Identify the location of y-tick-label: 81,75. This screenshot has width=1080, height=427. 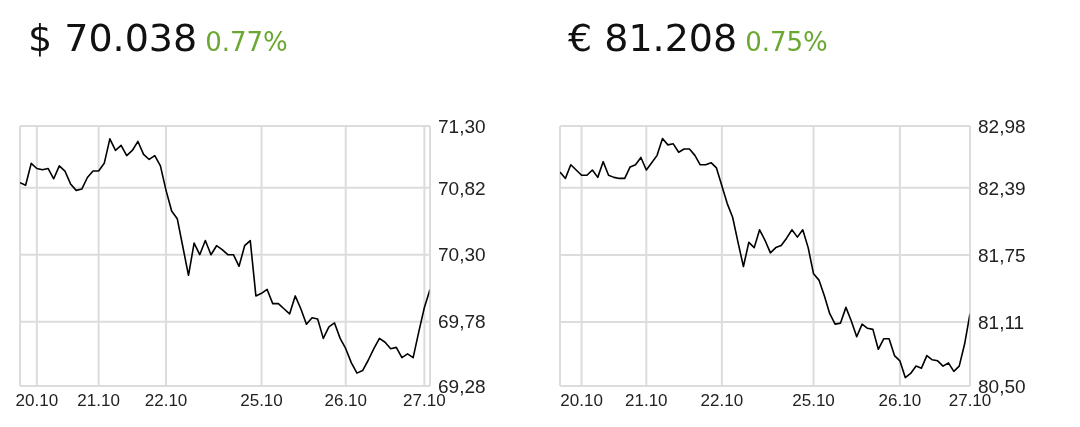
(1002, 255).